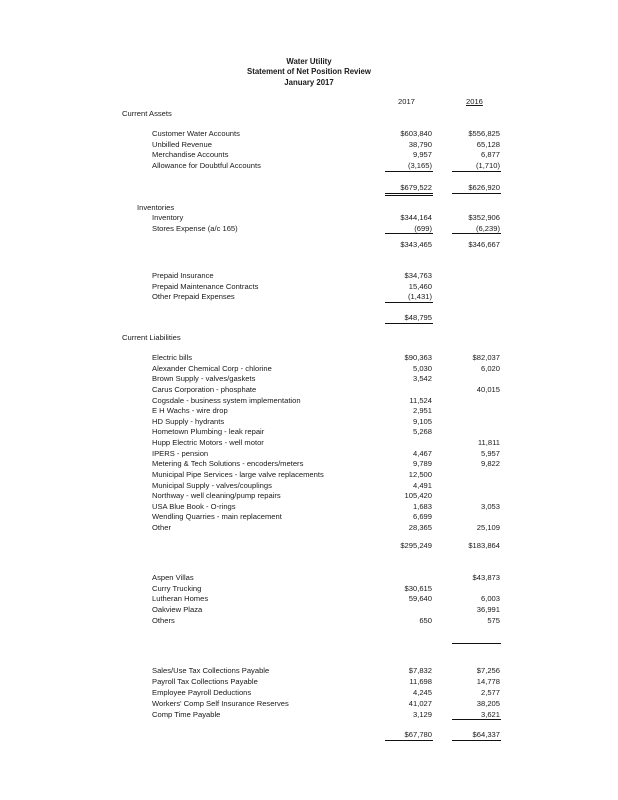  Describe the element at coordinates (490, 368) in the screenshot. I see `value-2016: 6,020` at that location.